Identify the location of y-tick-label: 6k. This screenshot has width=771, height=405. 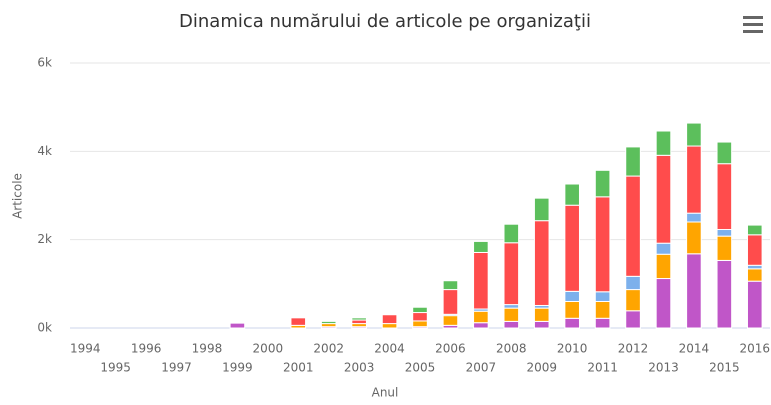
(44, 63).